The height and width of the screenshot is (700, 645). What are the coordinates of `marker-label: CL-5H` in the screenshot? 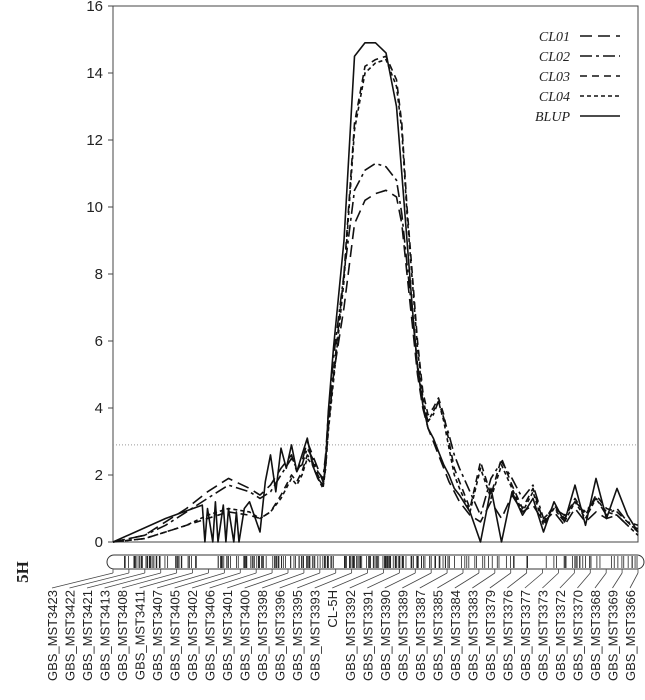 It's located at (332, 609).